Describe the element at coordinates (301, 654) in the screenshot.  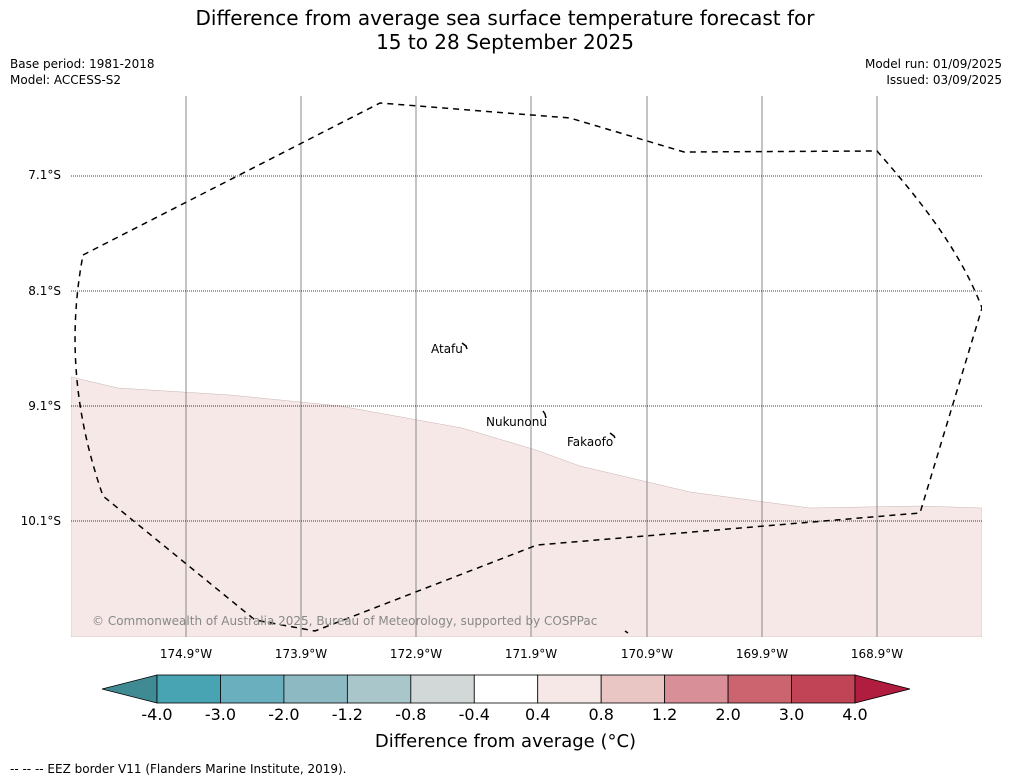
I see `lon-label-173-9: 173.9°W` at that location.